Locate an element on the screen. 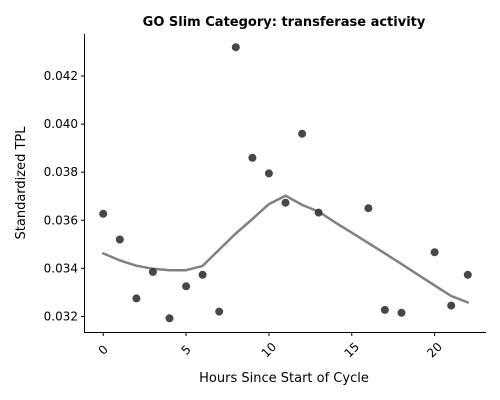 This screenshot has height=400, width=500. x-axis-label: Hours Since Start of Cycle is located at coordinates (284, 378).